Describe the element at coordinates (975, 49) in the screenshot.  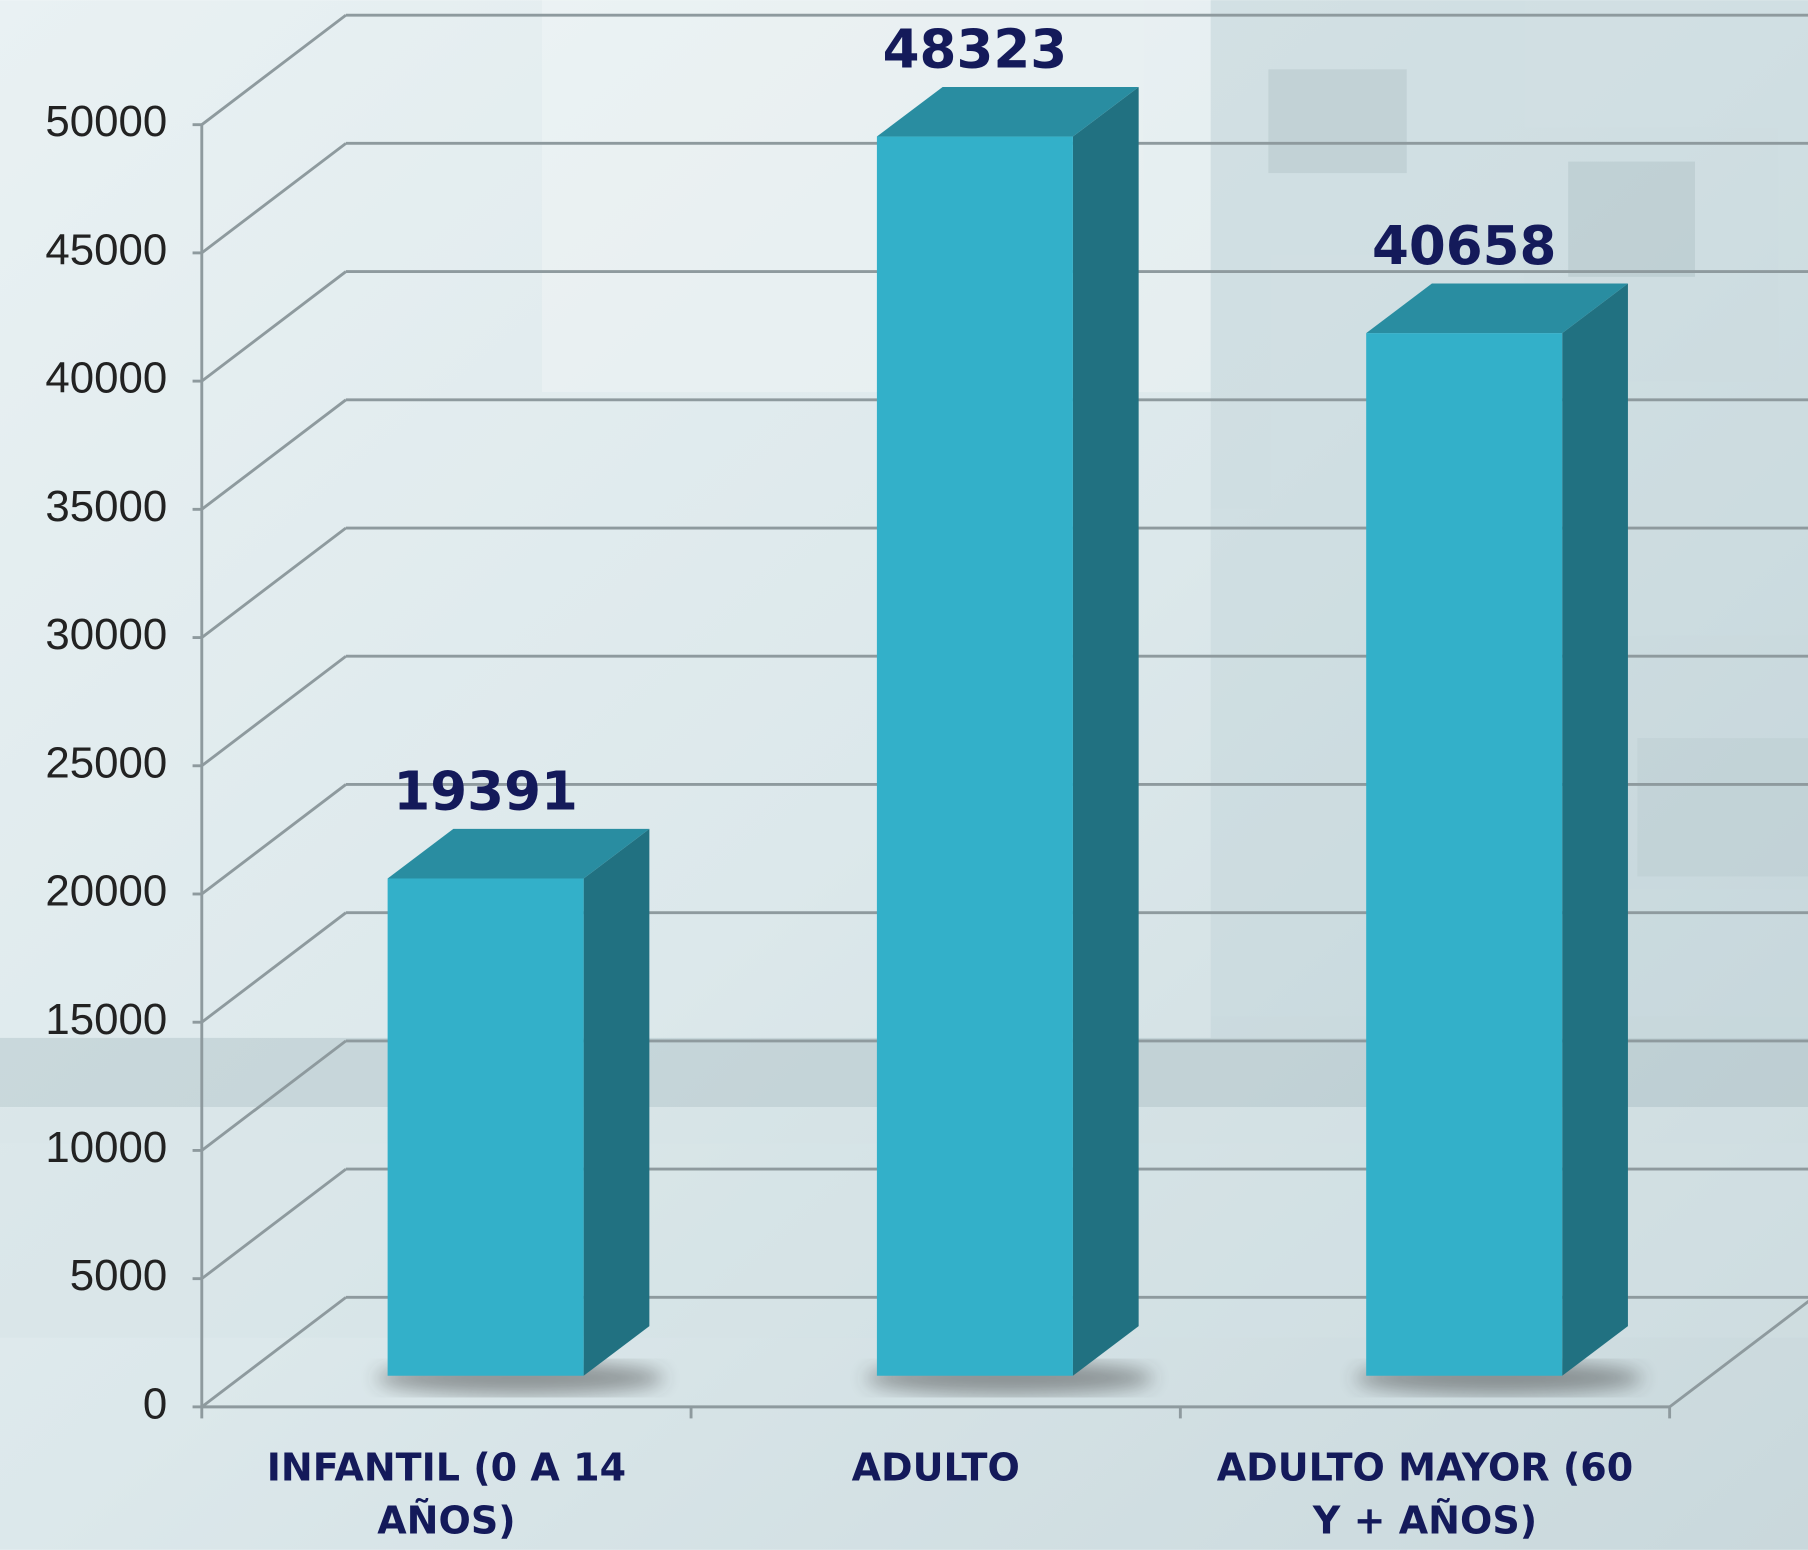
I see `data-label: 48323` at that location.